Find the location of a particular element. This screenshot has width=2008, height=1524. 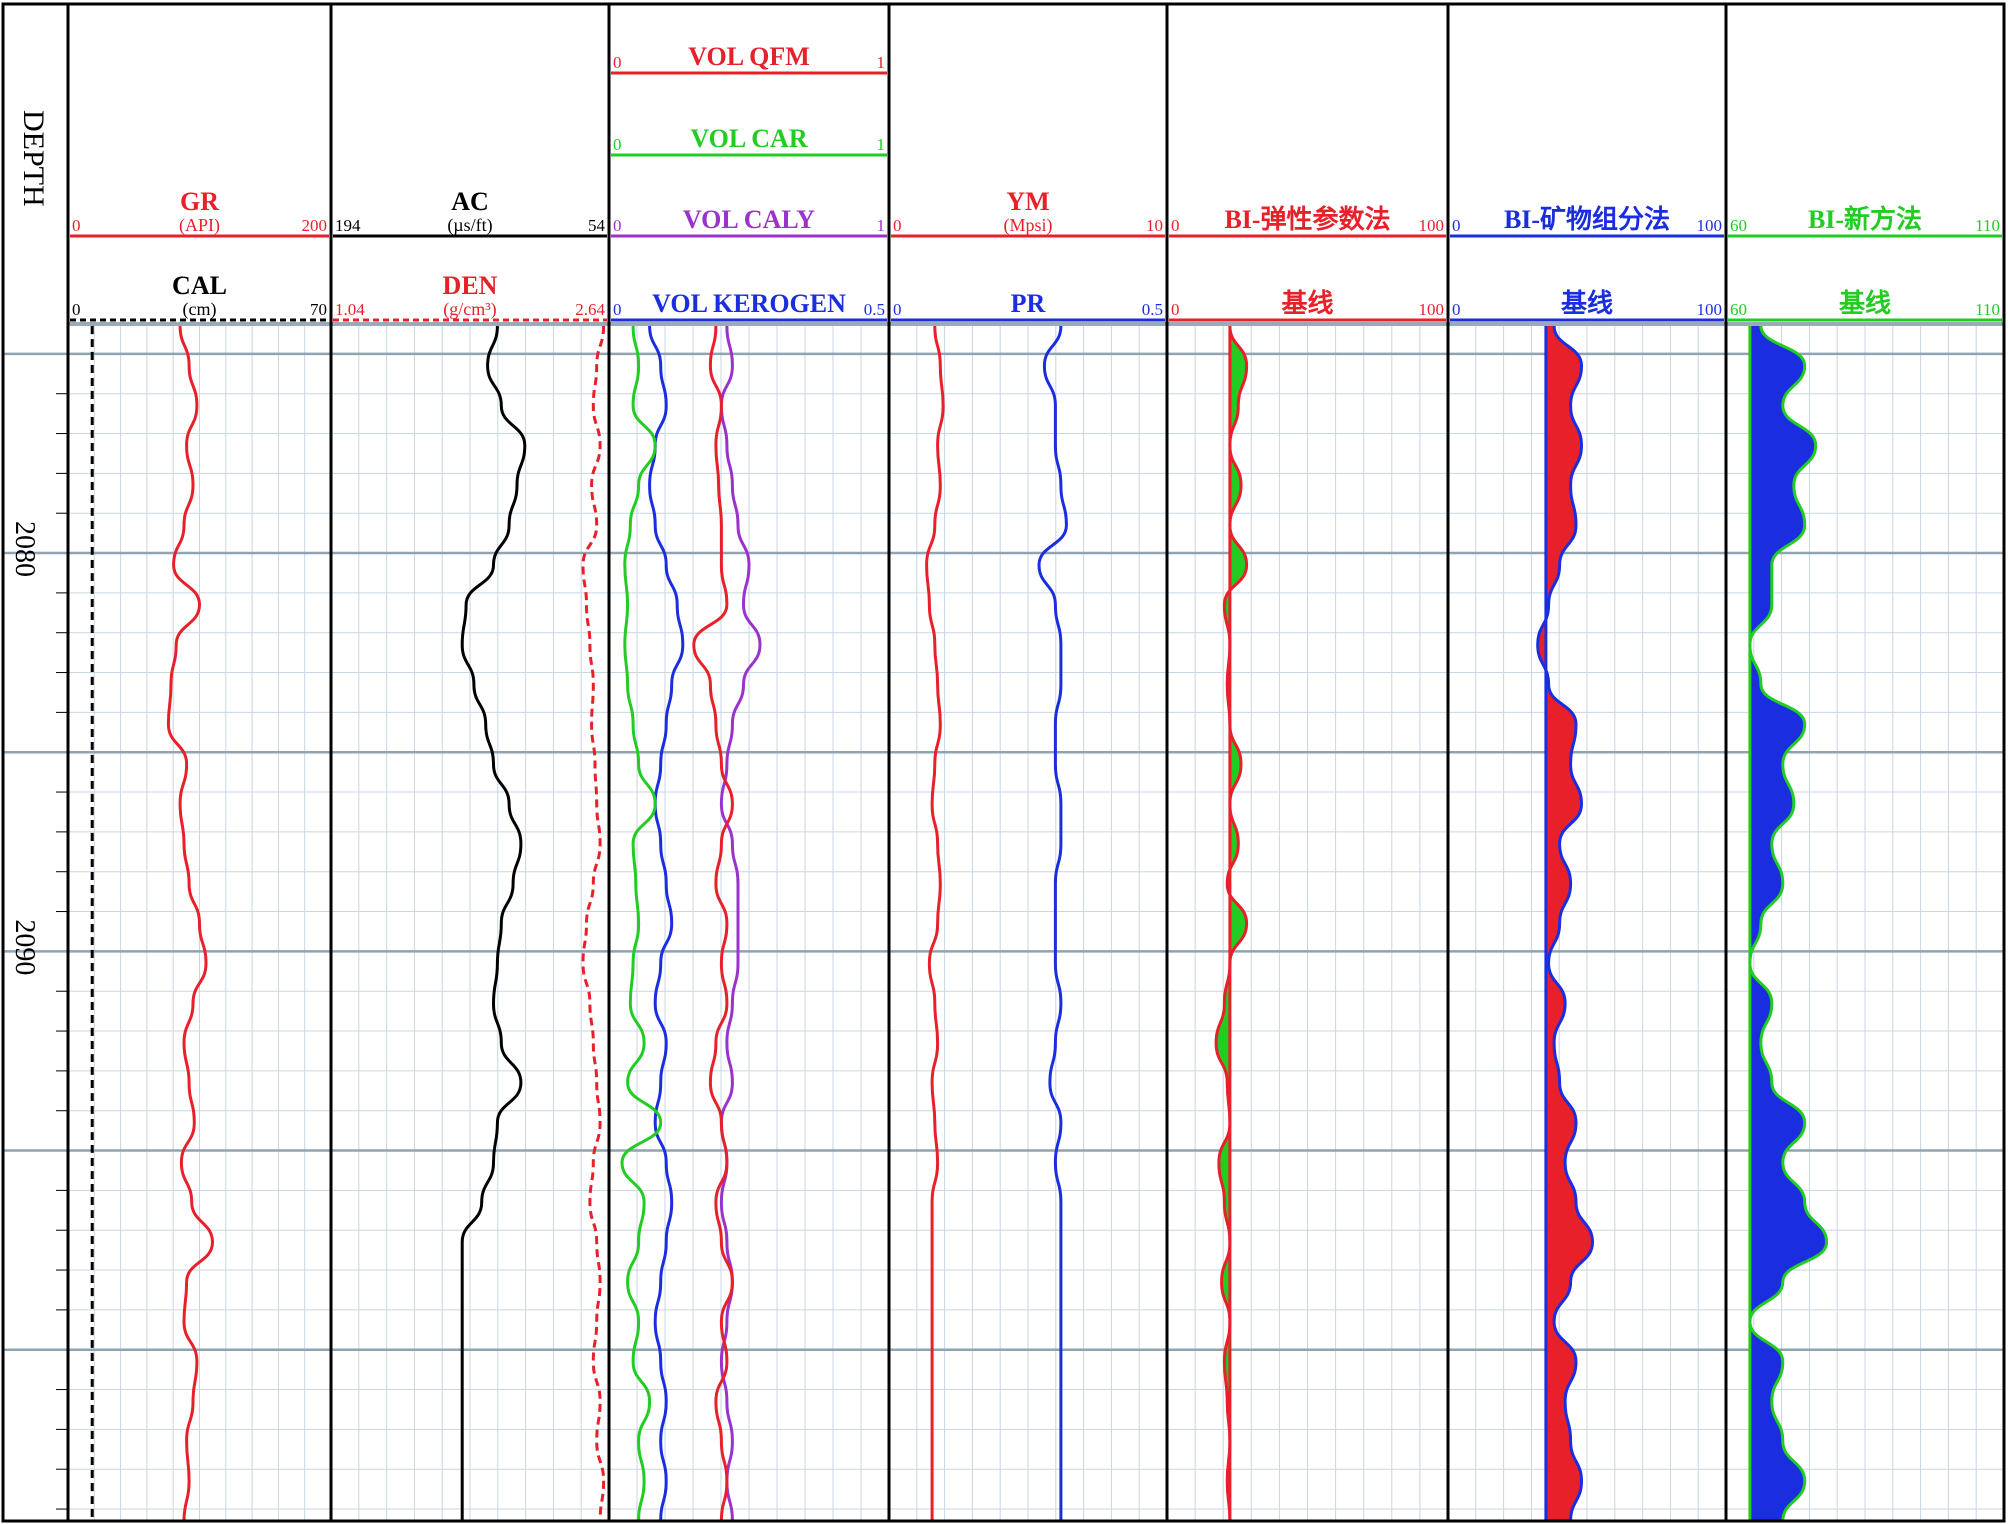

track-gr-cal-curve-0-max: 200 is located at coordinates (315, 225).